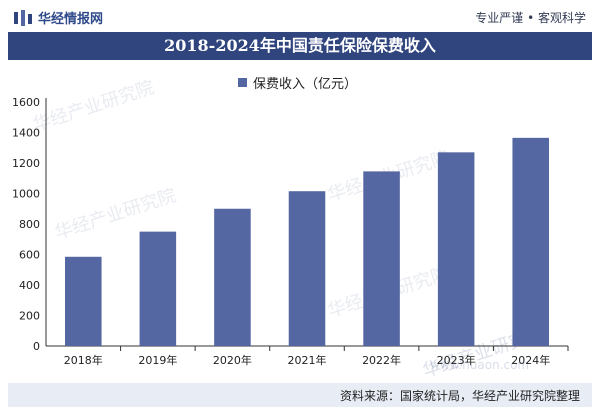 The height and width of the screenshot is (412, 600). I want to click on legend-label: 保费收入（亿元）, so click(305, 84).